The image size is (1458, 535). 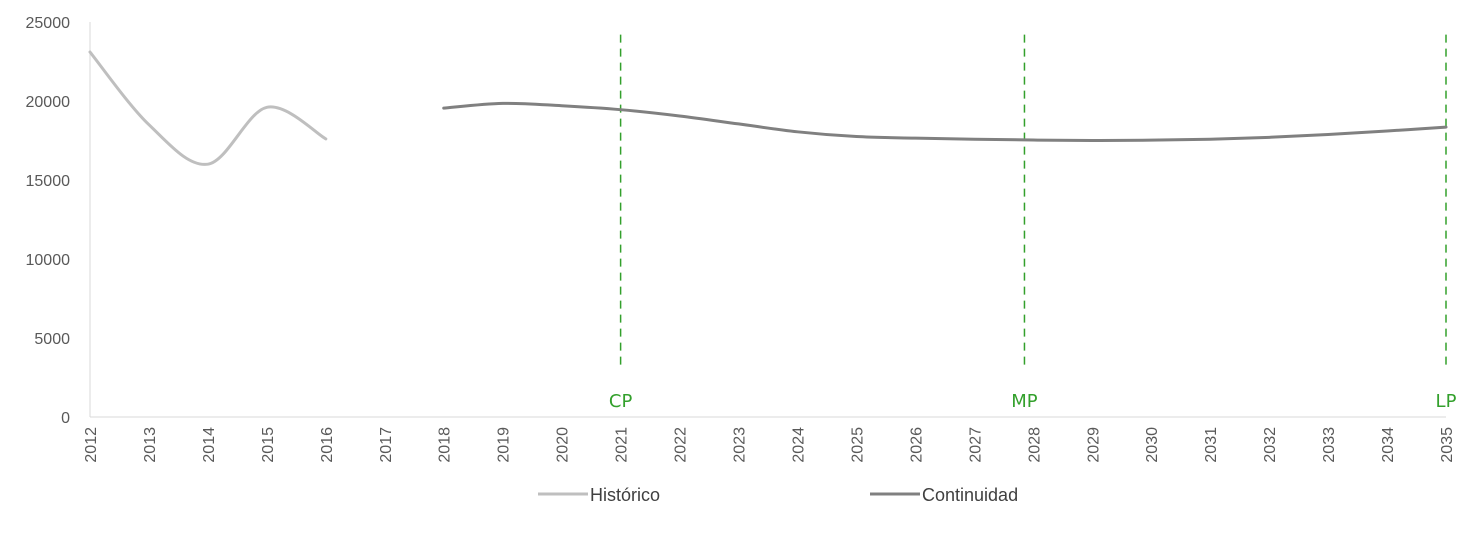 I want to click on x-tick-label-2014: 2014, so click(x=209, y=445).